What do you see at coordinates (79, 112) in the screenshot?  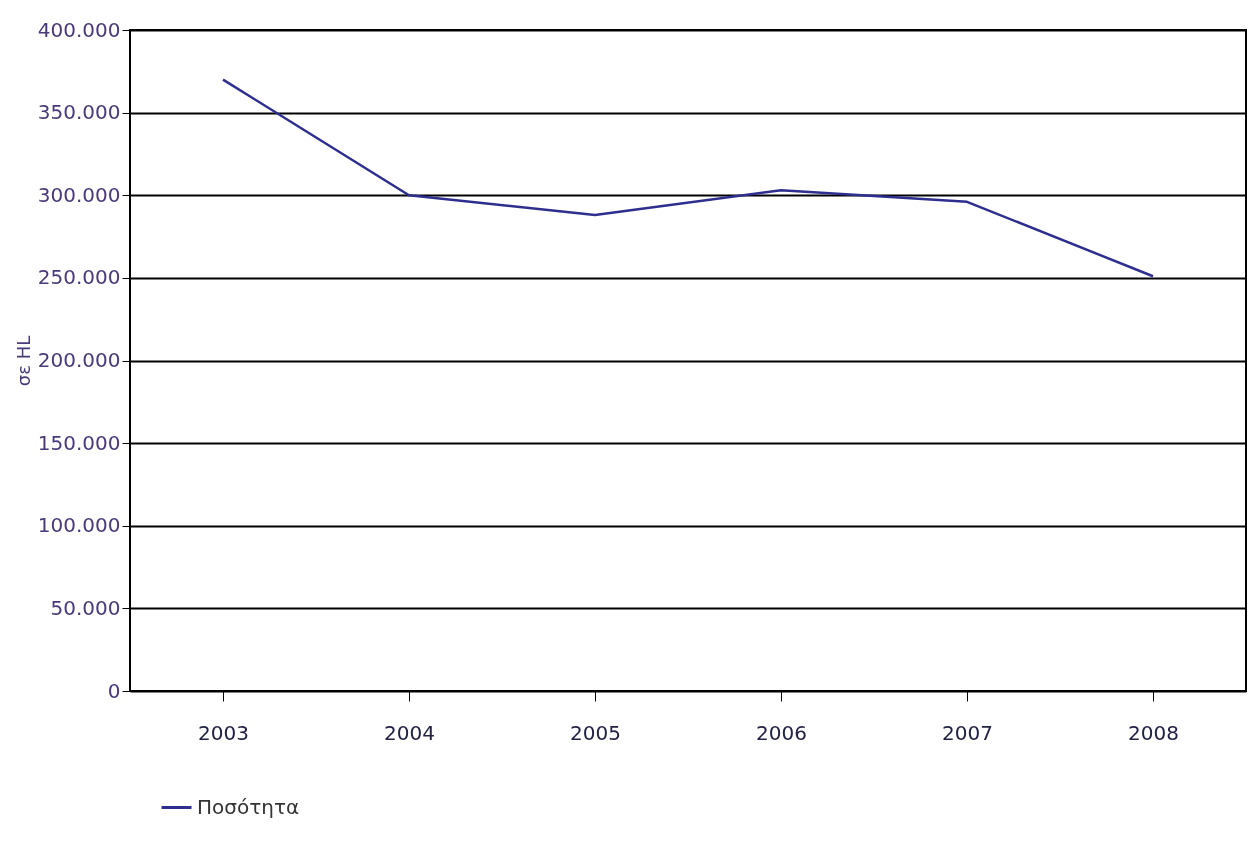 I see `y-tick-label: 350.000` at bounding box center [79, 112].